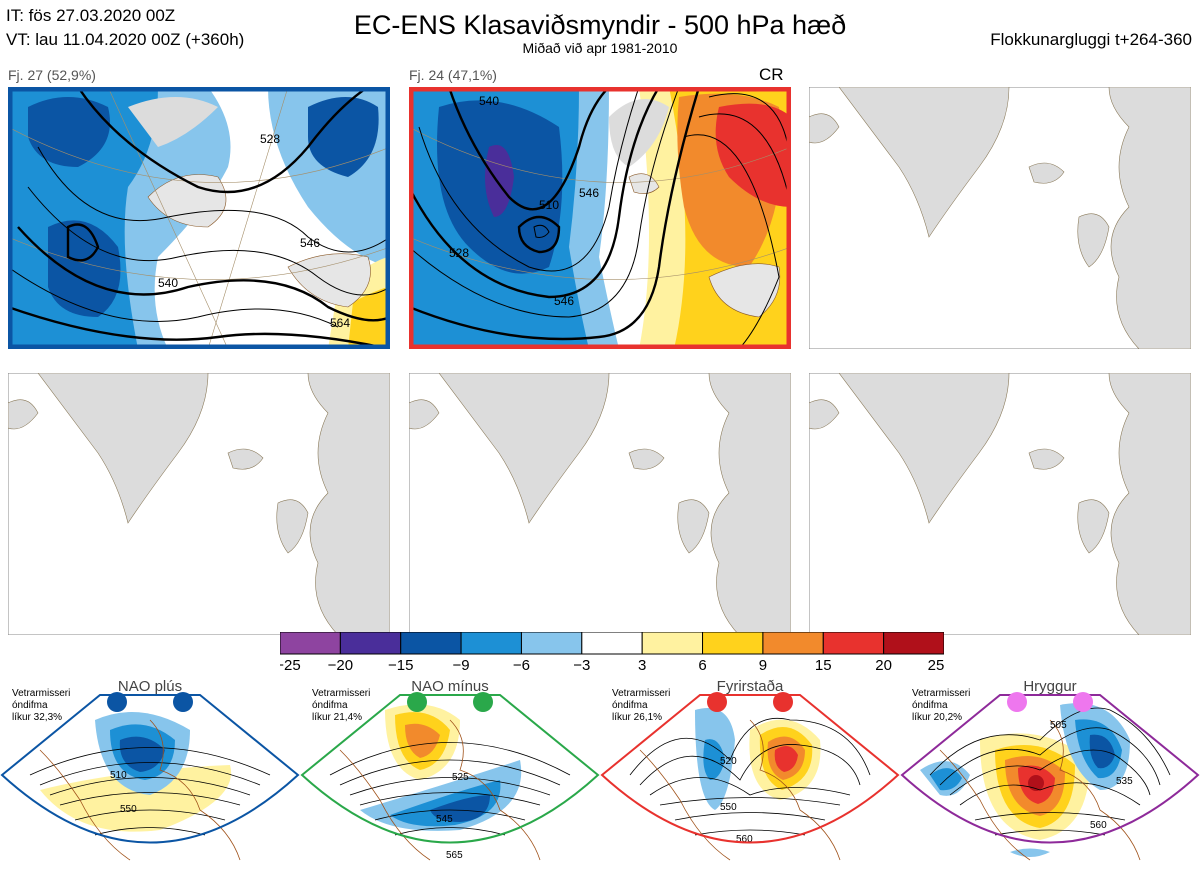 The width and height of the screenshot is (1200, 875). Describe the element at coordinates (1124, 781) in the screenshot. I see `contour-label: 535` at that location.